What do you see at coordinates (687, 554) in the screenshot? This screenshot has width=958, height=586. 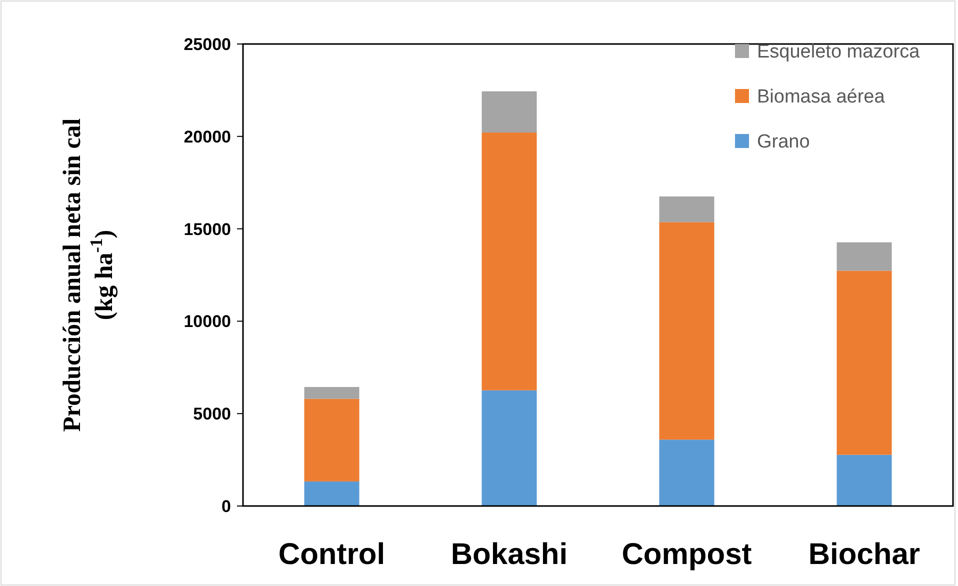 I see `x-tick-label: Compost` at bounding box center [687, 554].